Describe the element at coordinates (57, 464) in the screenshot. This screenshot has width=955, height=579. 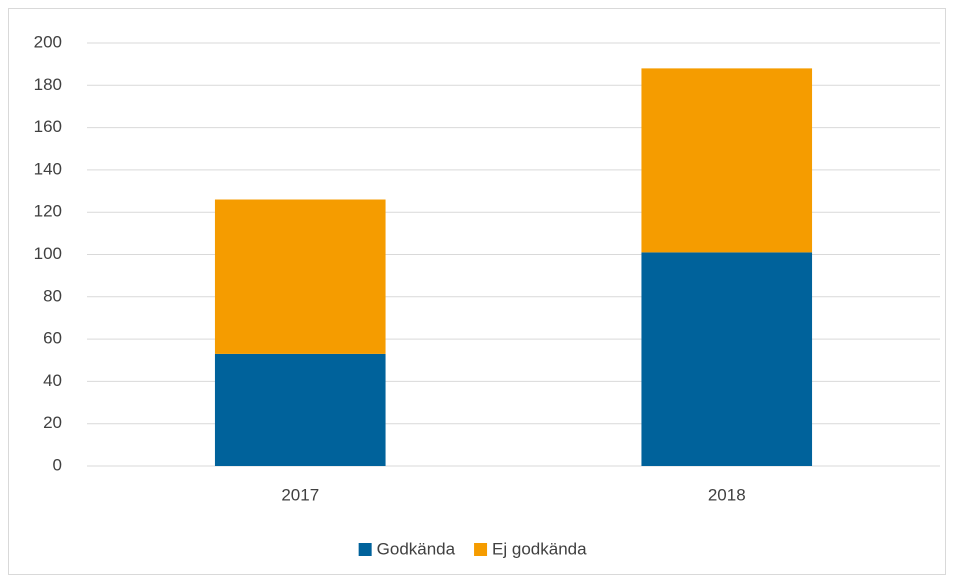
I see `y-tick-label: 0` at that location.